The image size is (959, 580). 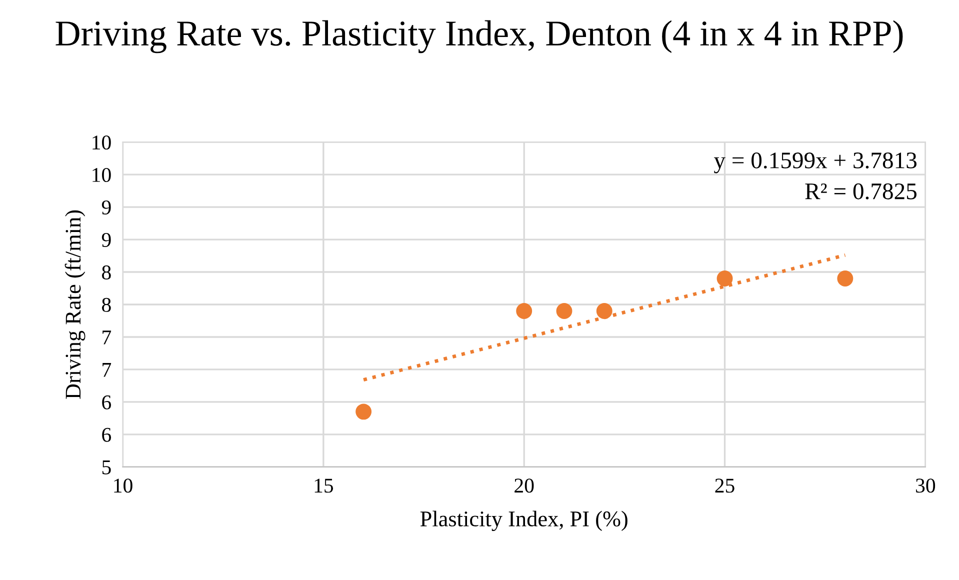 I want to click on y-tick-label: 5, so click(x=106, y=467).